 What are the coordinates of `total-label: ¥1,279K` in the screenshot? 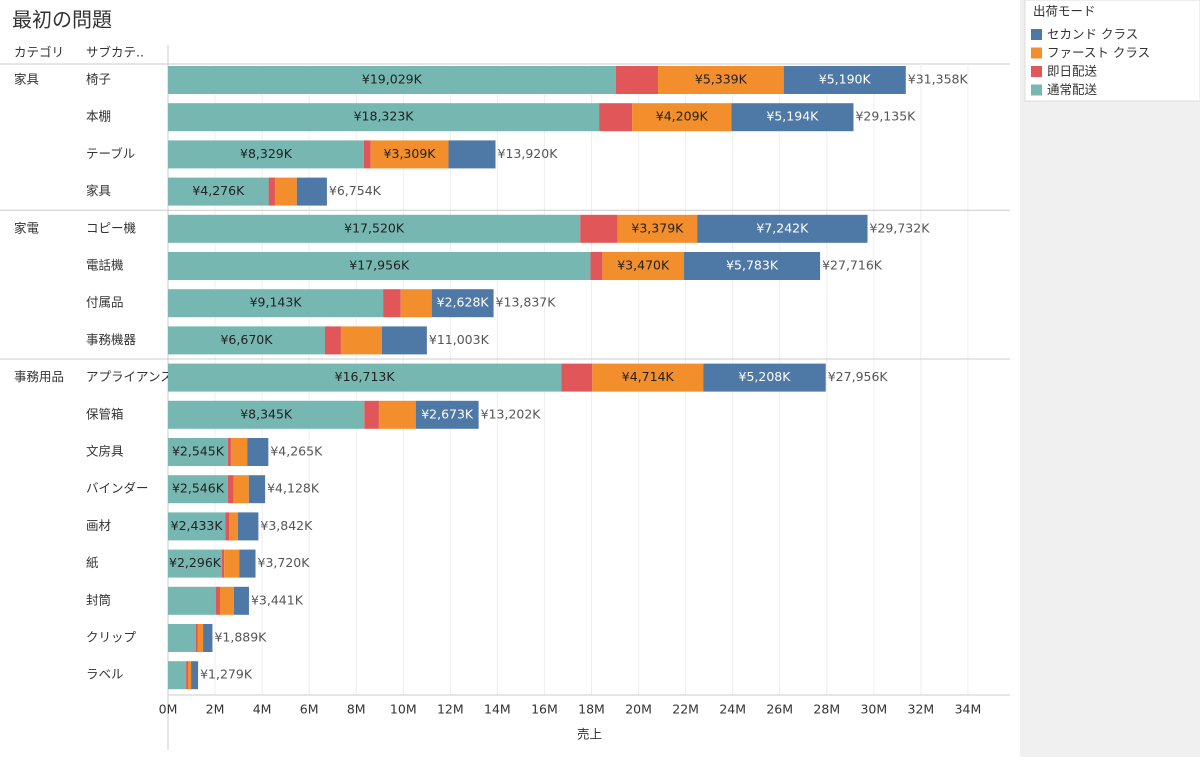 It's located at (226, 674).